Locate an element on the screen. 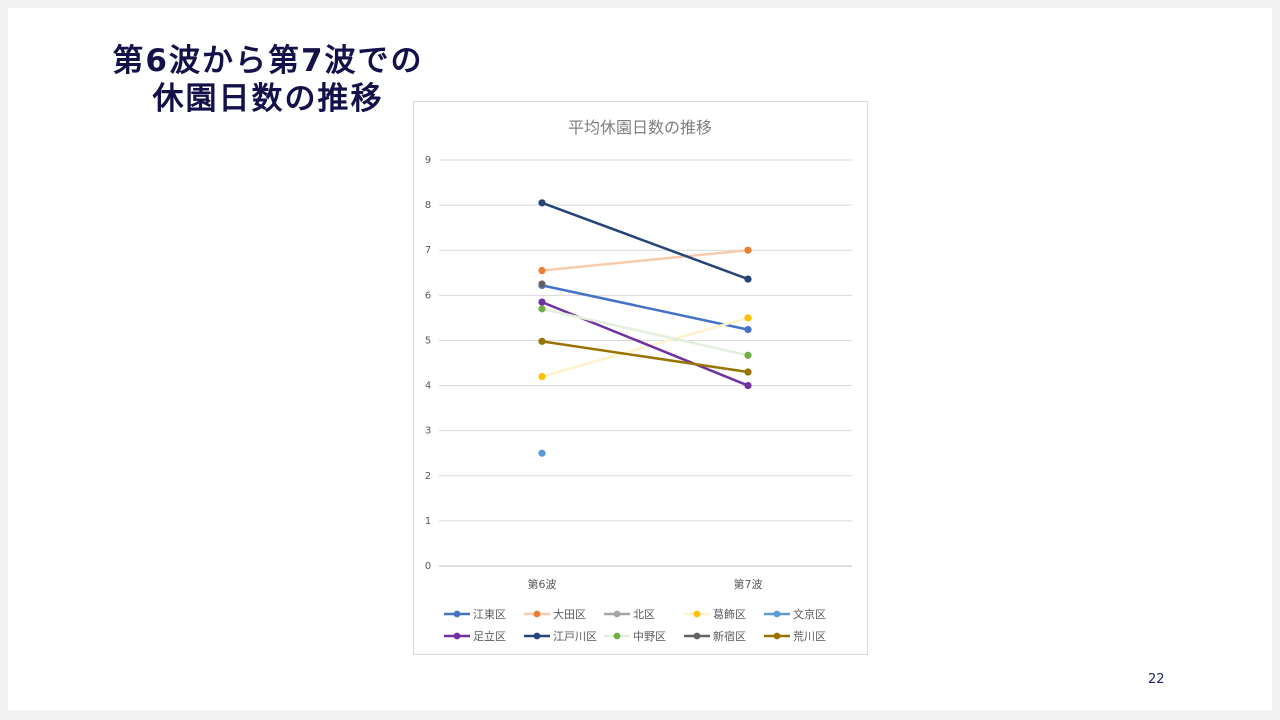 The width and height of the screenshot is (1280, 720). legend-label-9: 新宿区 is located at coordinates (729, 636).